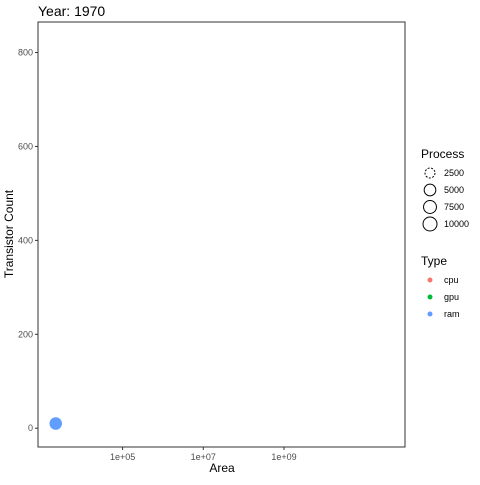  Describe the element at coordinates (25, 334) in the screenshot. I see `y-tick-label: 200` at that location.